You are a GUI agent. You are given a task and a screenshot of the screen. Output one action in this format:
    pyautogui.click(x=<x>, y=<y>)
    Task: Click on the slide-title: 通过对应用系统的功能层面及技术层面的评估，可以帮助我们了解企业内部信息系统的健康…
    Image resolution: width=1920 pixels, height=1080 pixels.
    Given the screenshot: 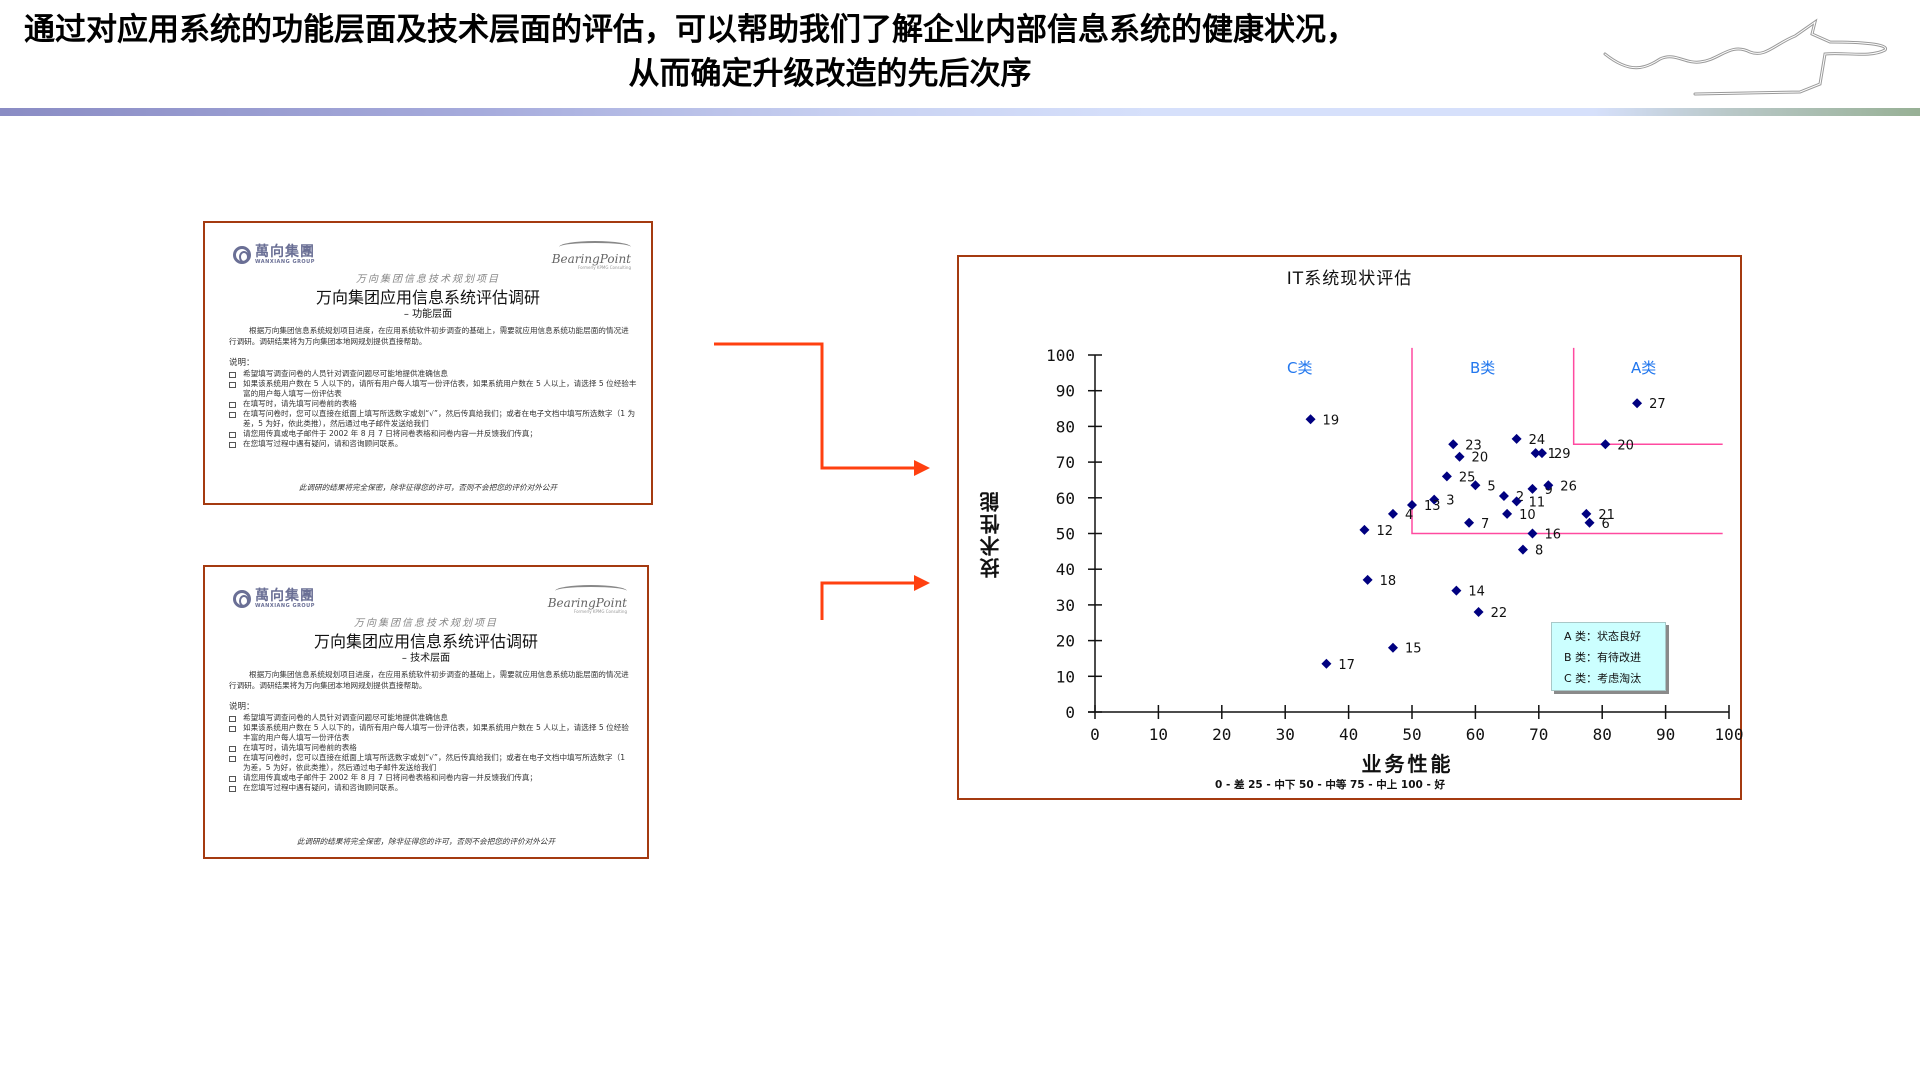 What is the action you would take?
    pyautogui.click(x=830, y=52)
    